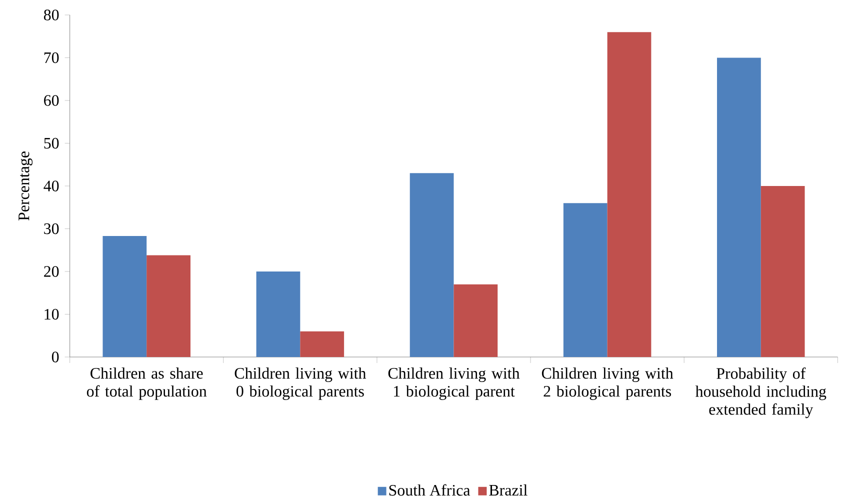 This screenshot has width=841, height=502. Describe the element at coordinates (51, 228) in the screenshot. I see `y-tick-label: 30` at that location.